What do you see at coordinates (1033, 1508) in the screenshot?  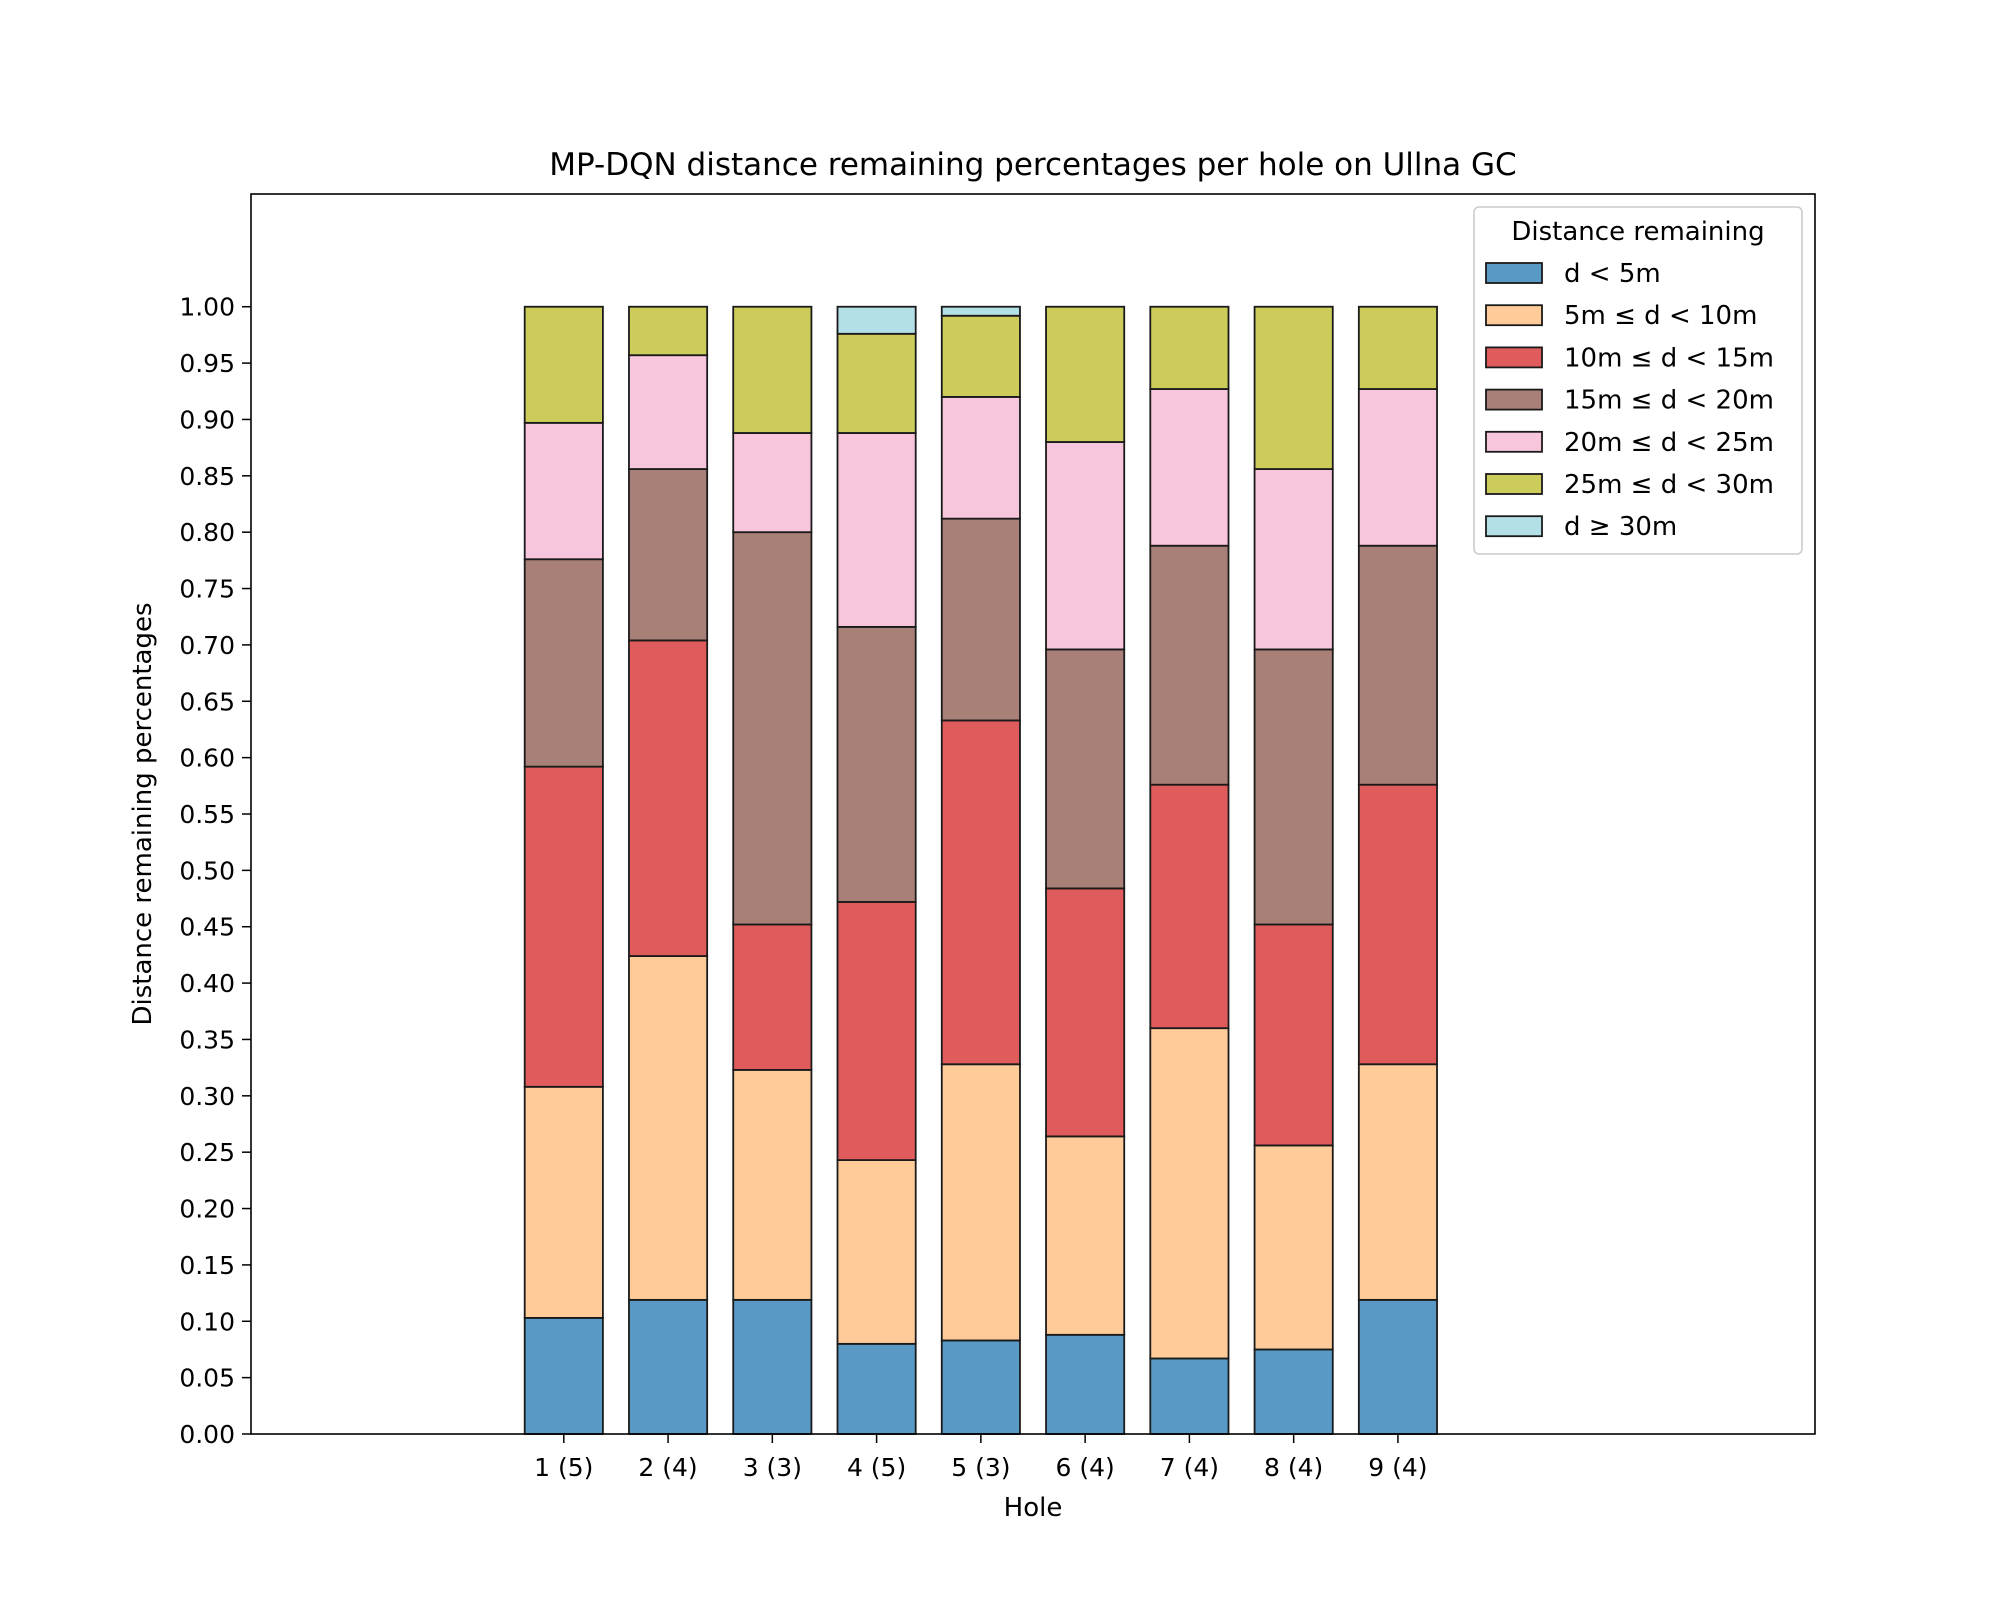 I see `x-axis-label: Hole` at bounding box center [1033, 1508].